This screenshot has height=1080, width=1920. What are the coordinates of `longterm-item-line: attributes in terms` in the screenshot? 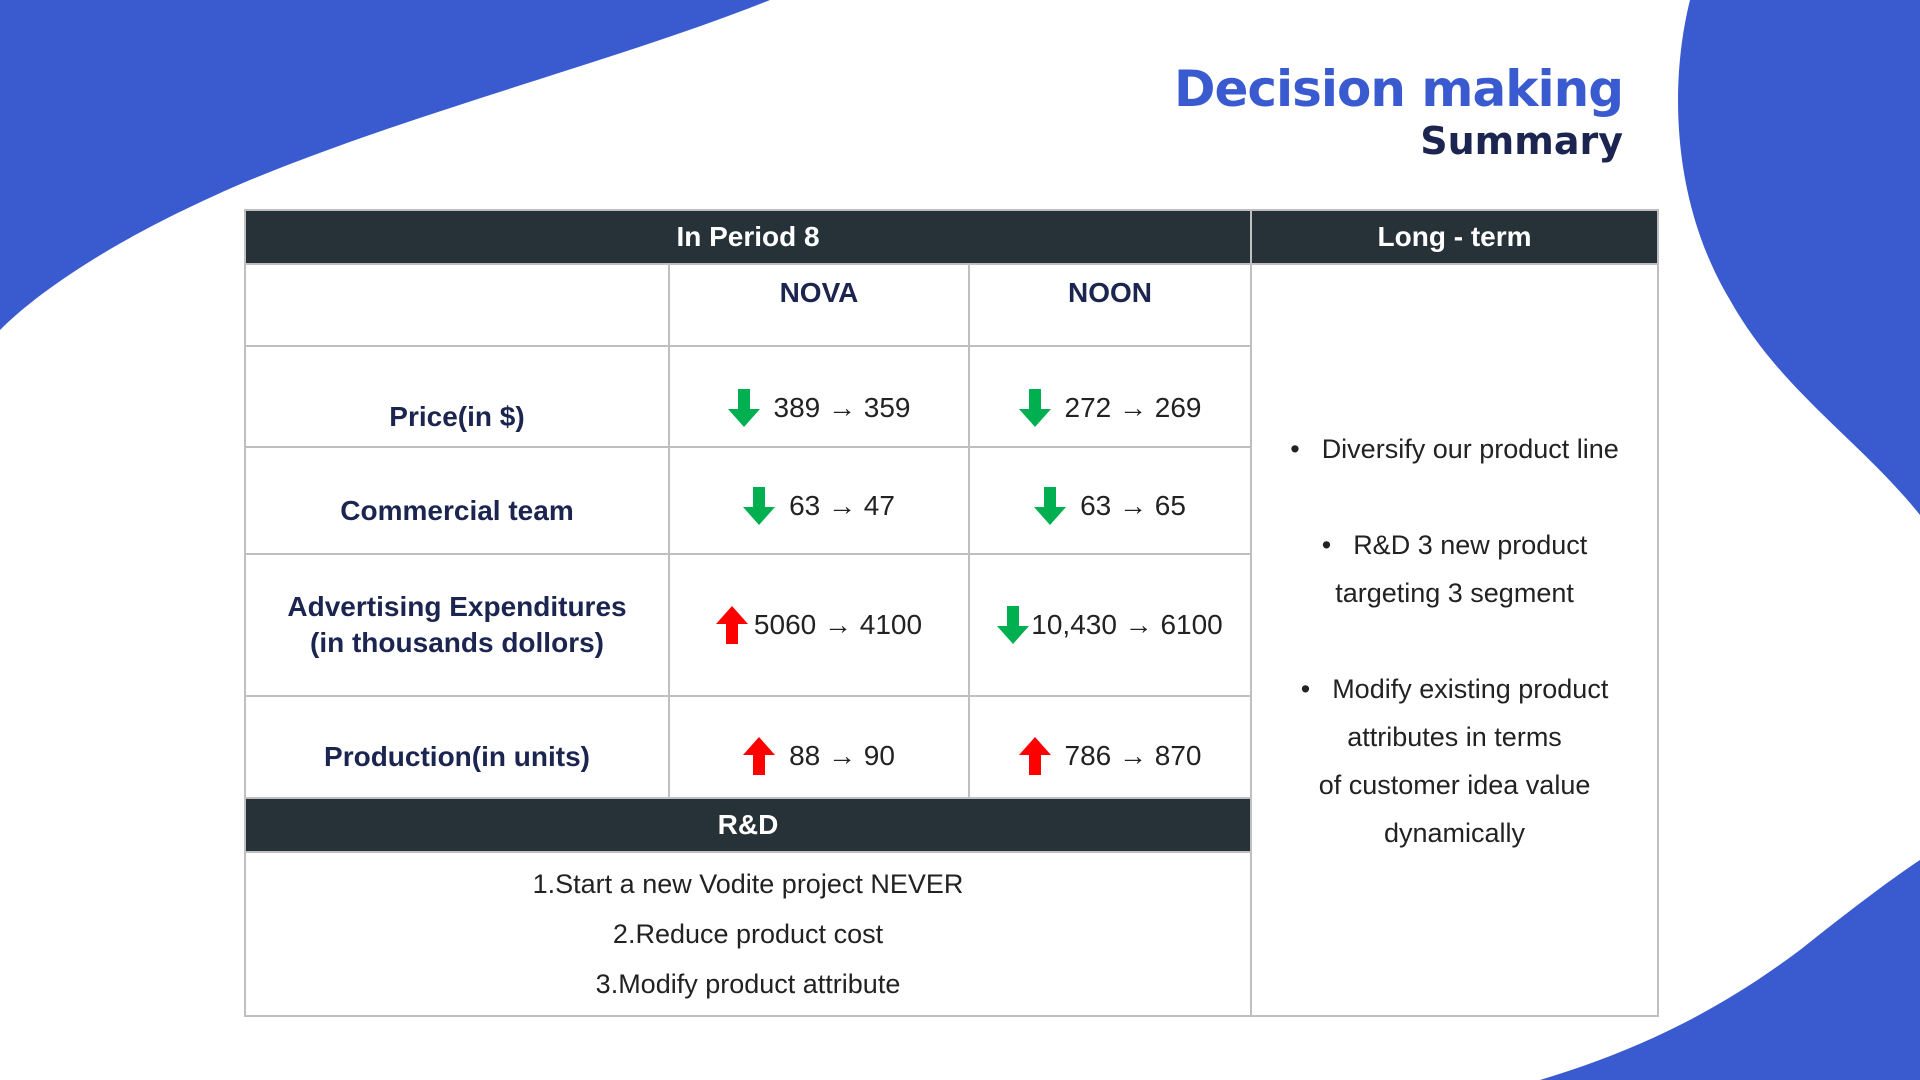 It's located at (1454, 737).